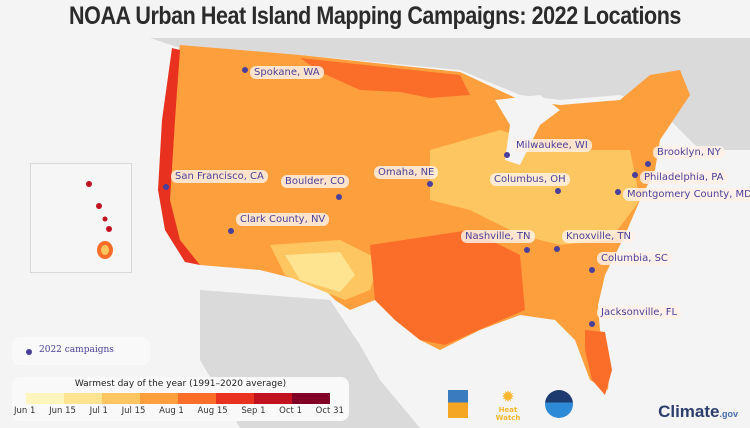  What do you see at coordinates (508, 396) in the screenshot?
I see `sun-icon: ✹` at bounding box center [508, 396].